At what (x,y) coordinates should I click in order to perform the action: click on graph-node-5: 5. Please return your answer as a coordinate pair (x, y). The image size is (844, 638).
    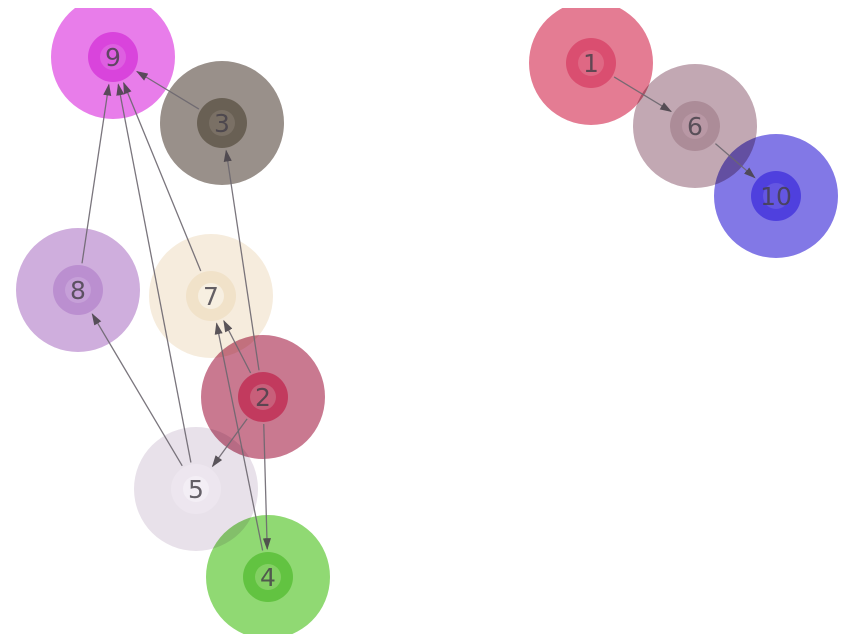
    Looking at the image, I should click on (196, 489).